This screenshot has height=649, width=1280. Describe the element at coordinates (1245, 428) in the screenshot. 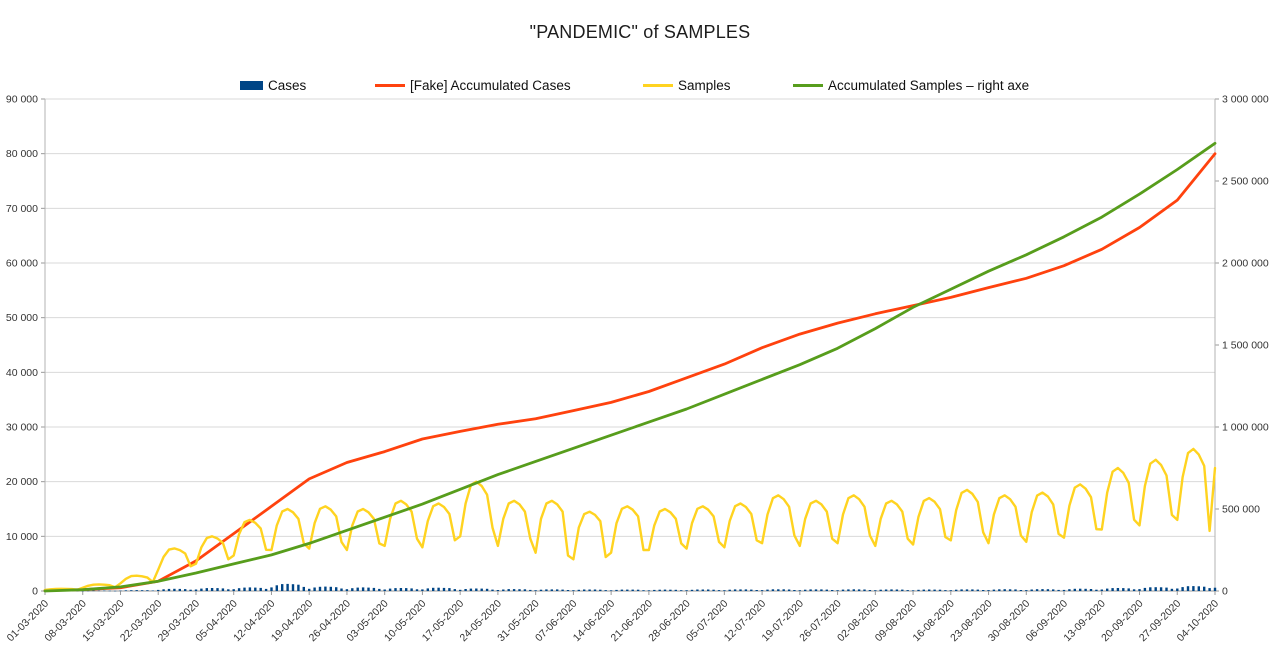

I see `right-axis-tick-label: 1 000 000` at that location.